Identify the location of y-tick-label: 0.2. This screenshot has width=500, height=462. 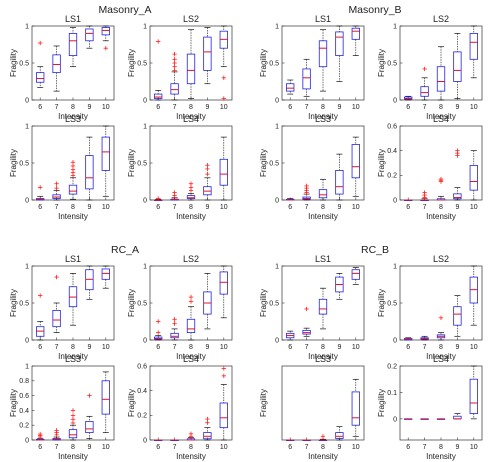
(392, 366).